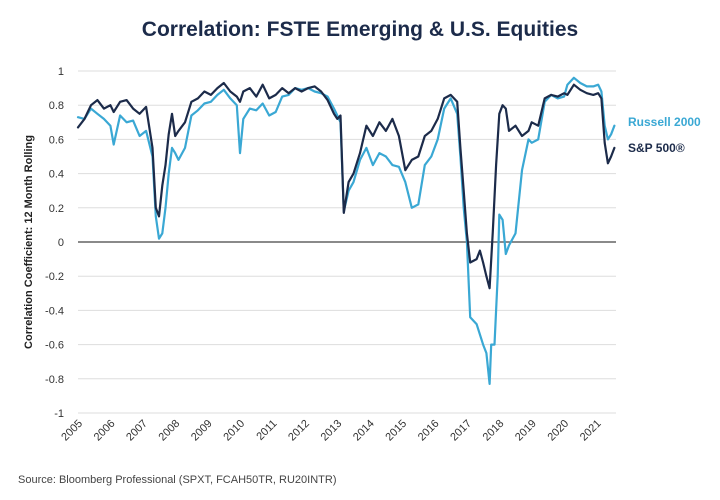 The width and height of the screenshot is (720, 500). I want to click on y-tick-label: -0.2, so click(54, 277).